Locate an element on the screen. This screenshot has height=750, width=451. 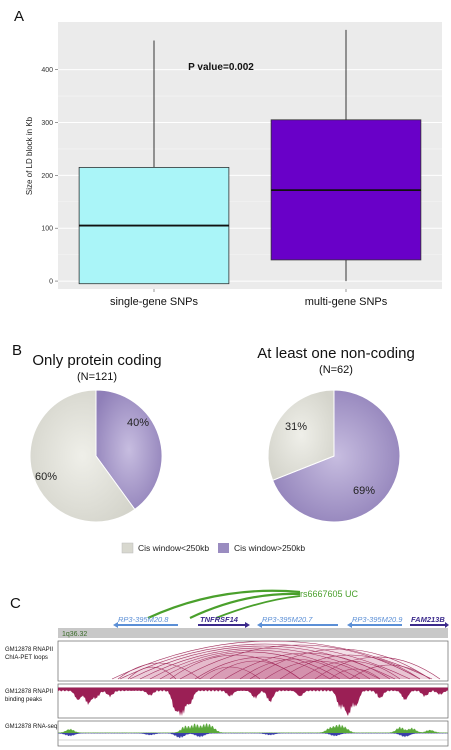
track-label-3: GM12878 RNA-seq is located at coordinates (31, 727).